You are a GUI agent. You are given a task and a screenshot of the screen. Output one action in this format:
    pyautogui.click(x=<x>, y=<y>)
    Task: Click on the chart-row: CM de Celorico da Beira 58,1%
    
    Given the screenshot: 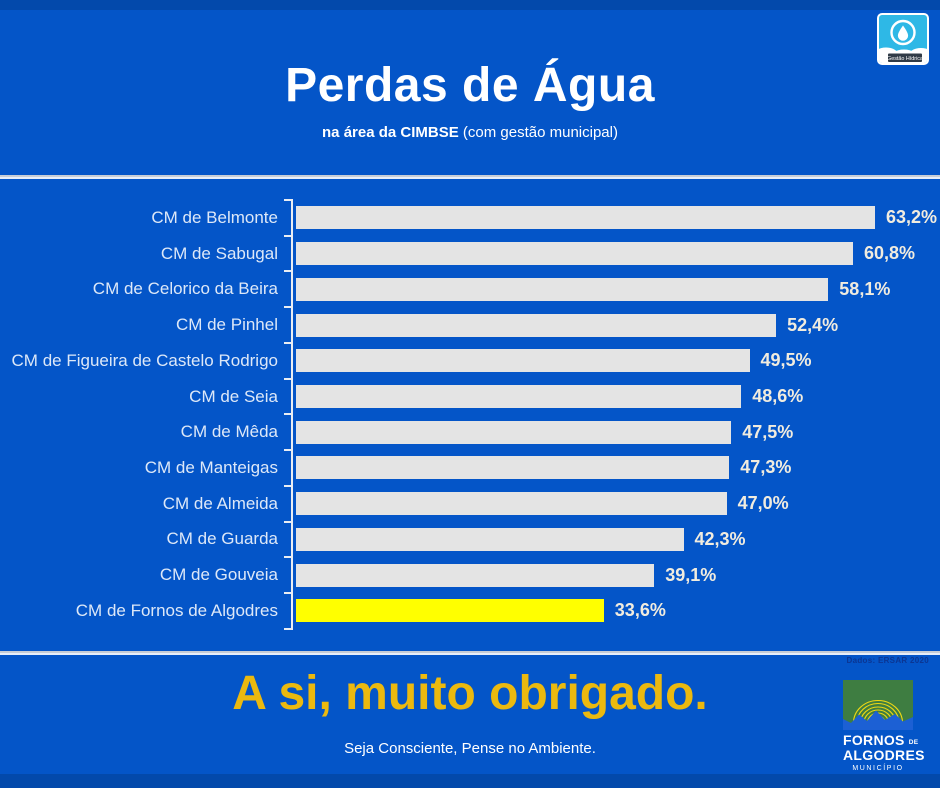 What is the action you would take?
    pyautogui.click(x=470, y=289)
    